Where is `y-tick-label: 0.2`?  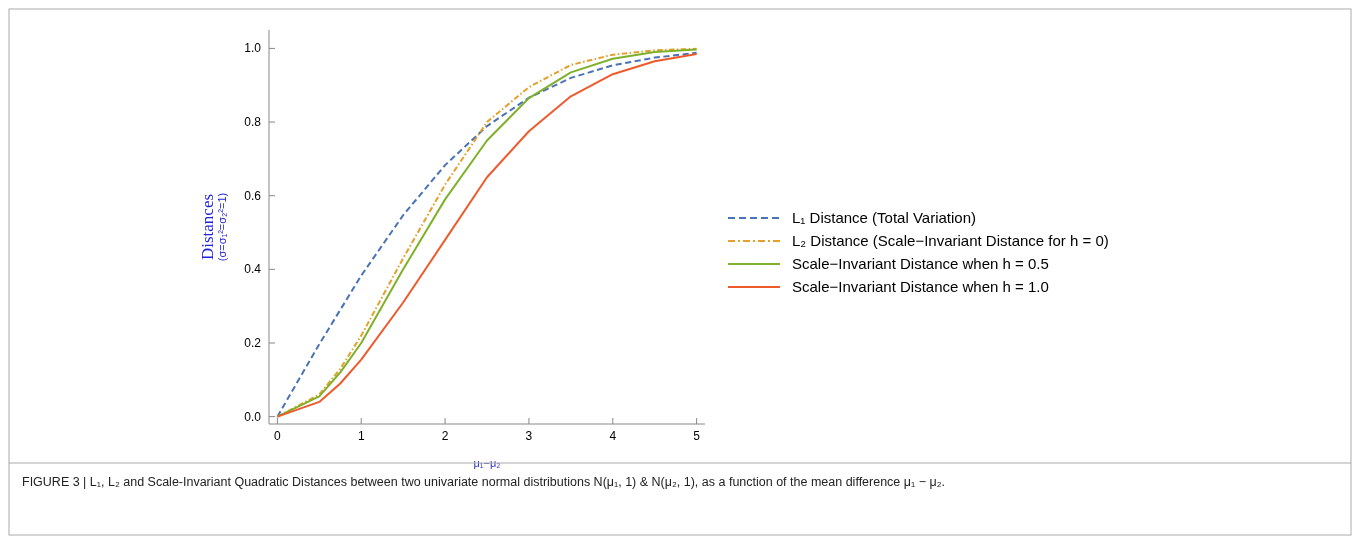 y-tick-label: 0.2 is located at coordinates (253, 342).